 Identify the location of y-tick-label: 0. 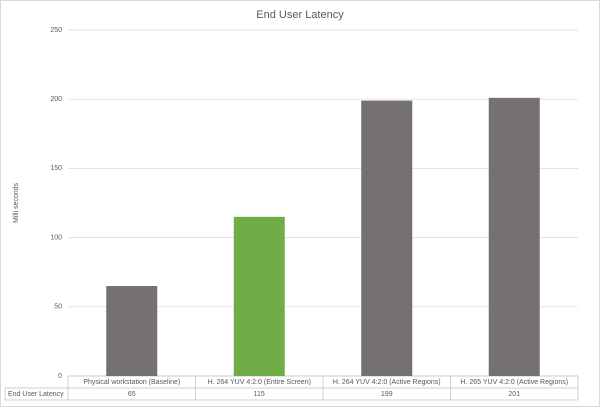
(60, 376).